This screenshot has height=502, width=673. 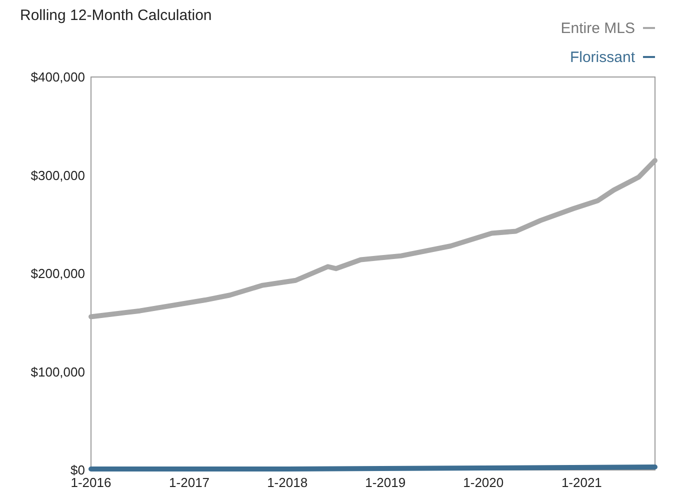 I want to click on x-tick-label: 1-2021, so click(x=581, y=482).